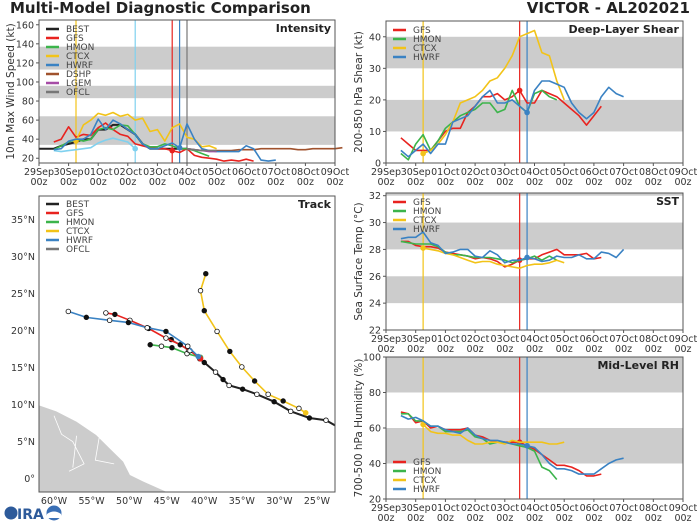 This screenshot has width=700, height=525. Describe the element at coordinates (375, 393) in the screenshot. I see `y-tick-label: 80` at that location.